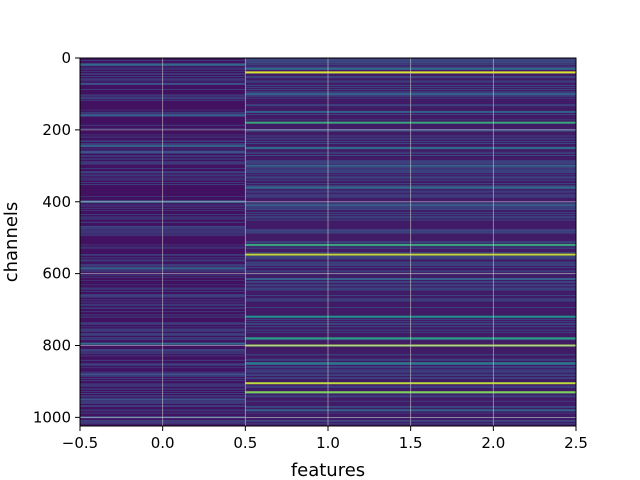 This screenshot has height=480, width=640. I want to click on y-tick-label: 600, so click(56, 274).